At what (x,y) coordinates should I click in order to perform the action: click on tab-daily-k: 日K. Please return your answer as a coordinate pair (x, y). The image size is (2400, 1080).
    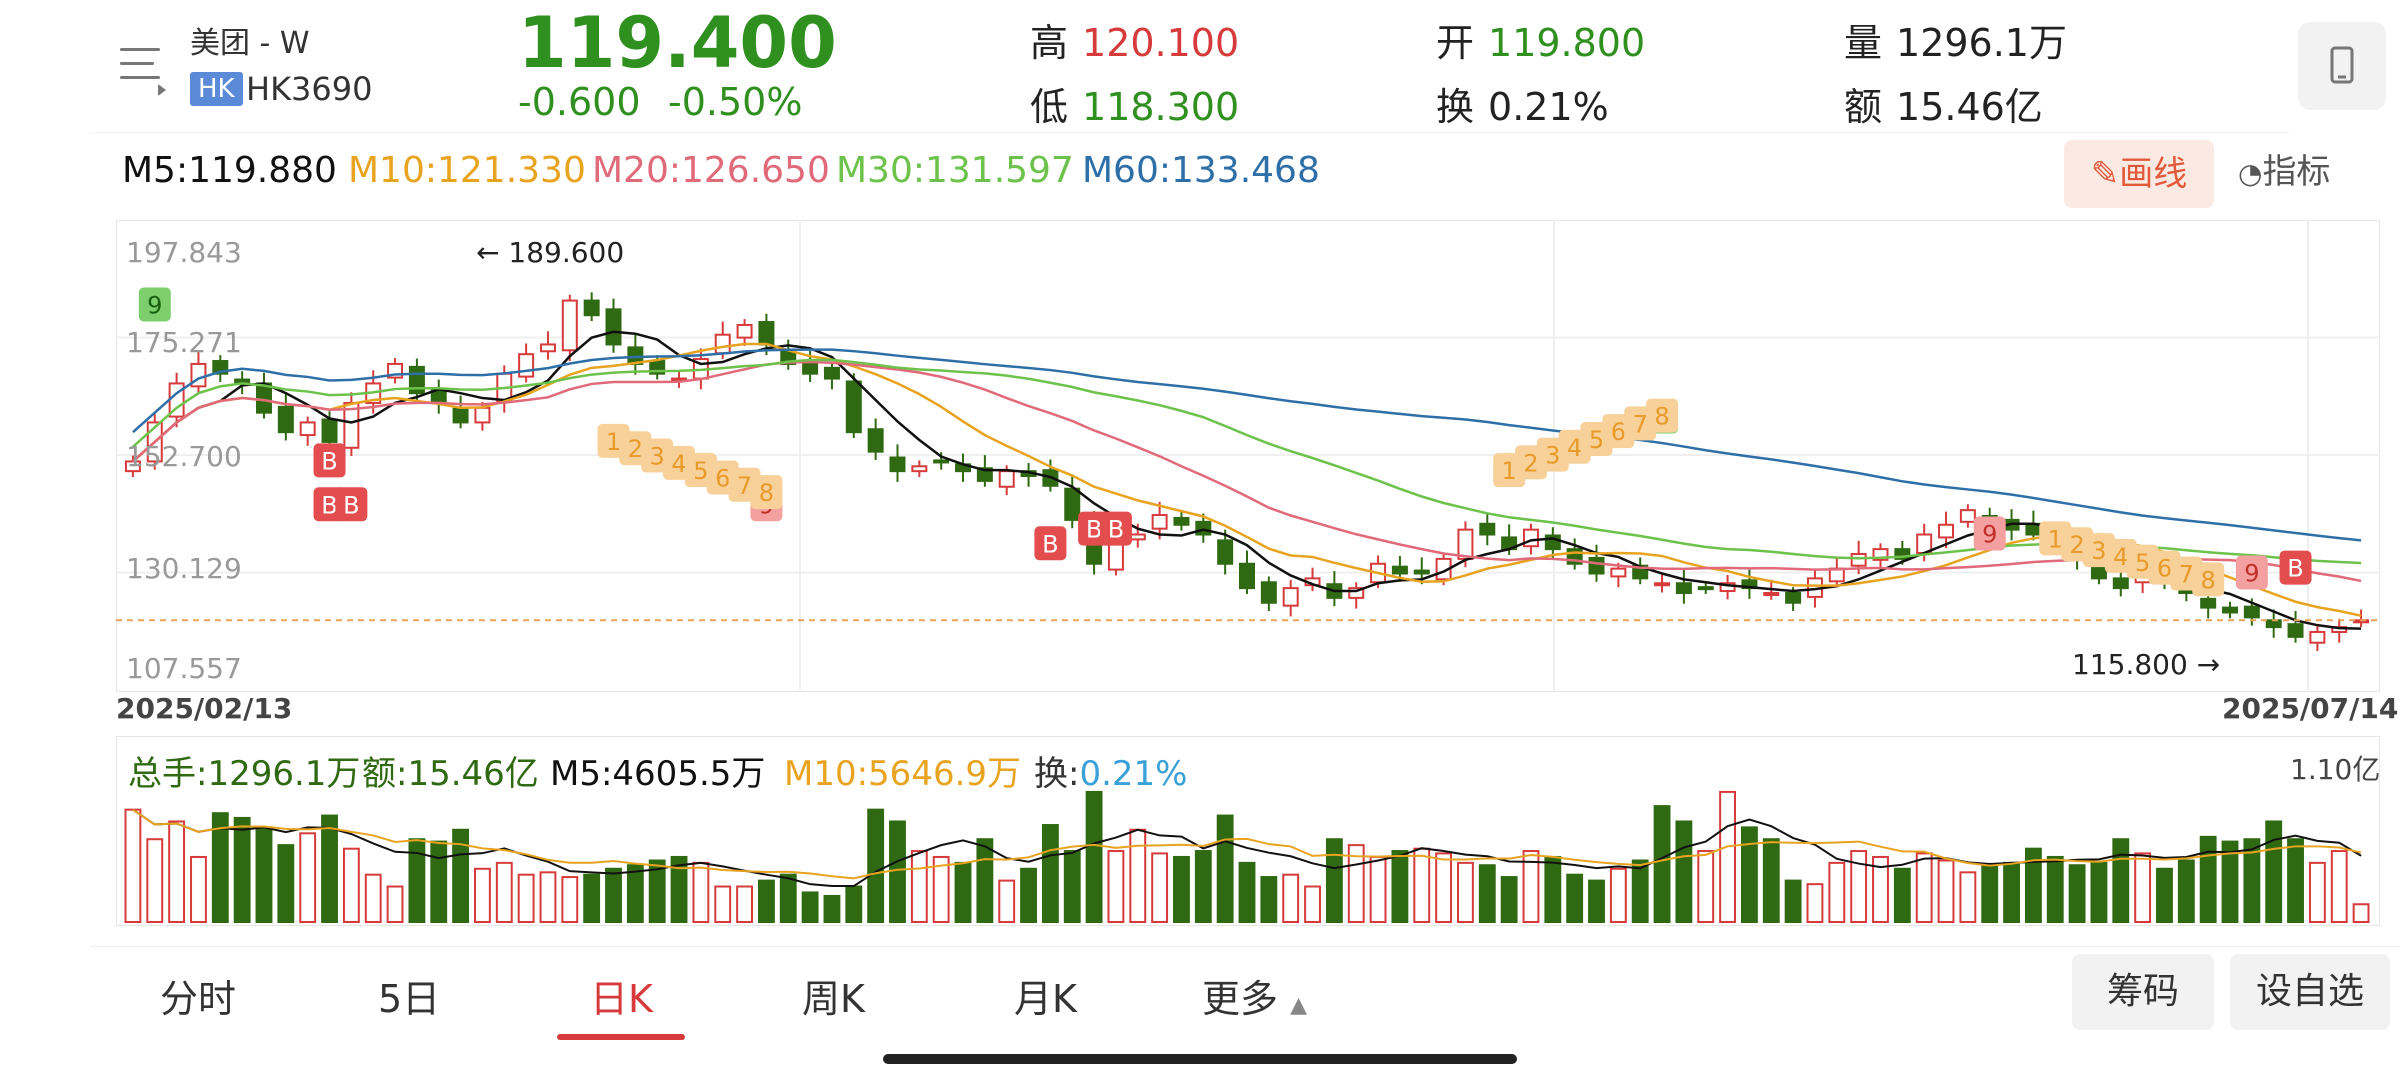
    Looking at the image, I should click on (621, 999).